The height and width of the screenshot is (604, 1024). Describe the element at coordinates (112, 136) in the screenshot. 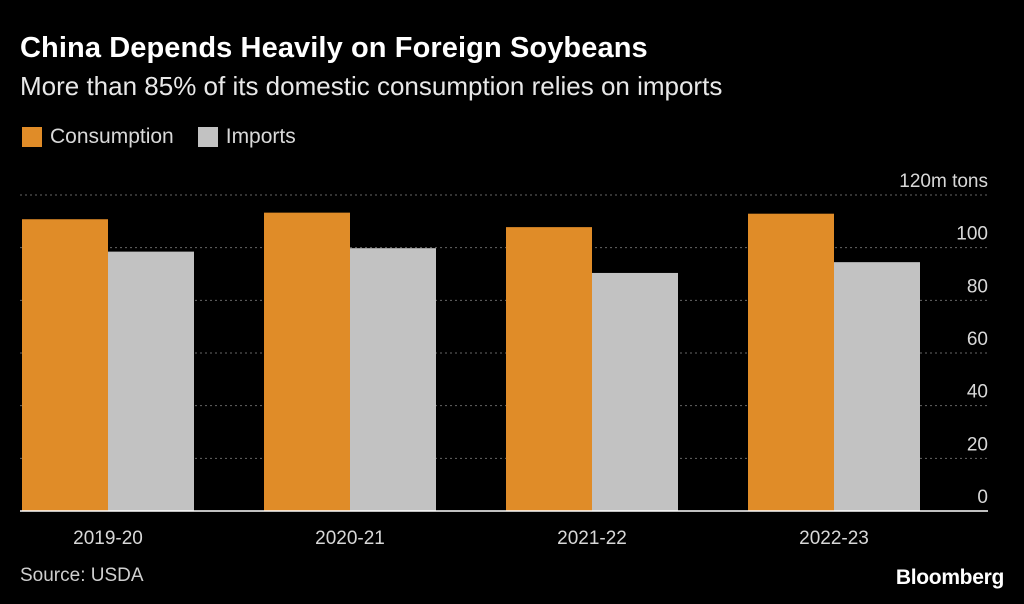

I see `legend-label-consumption: Consumption` at that location.